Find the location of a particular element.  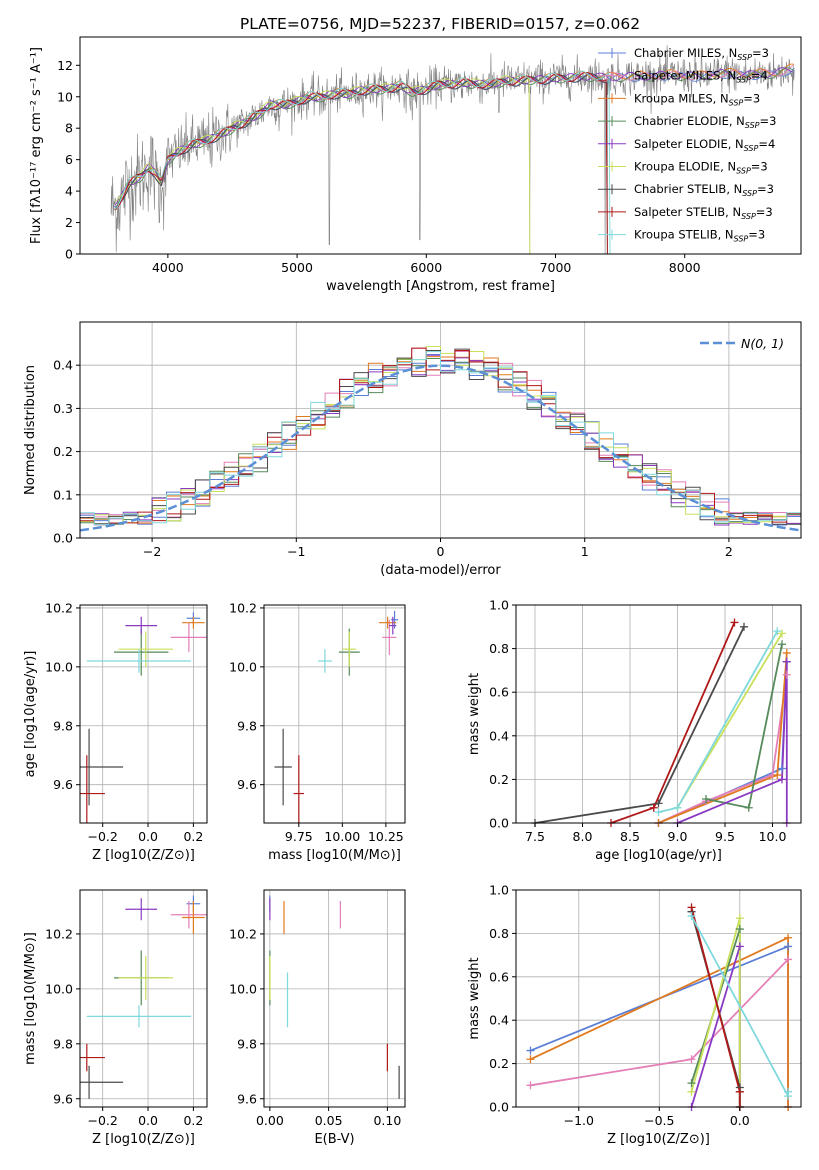

legend-entry: Chabrier MILES, NSSP=3 is located at coordinates (701, 54).